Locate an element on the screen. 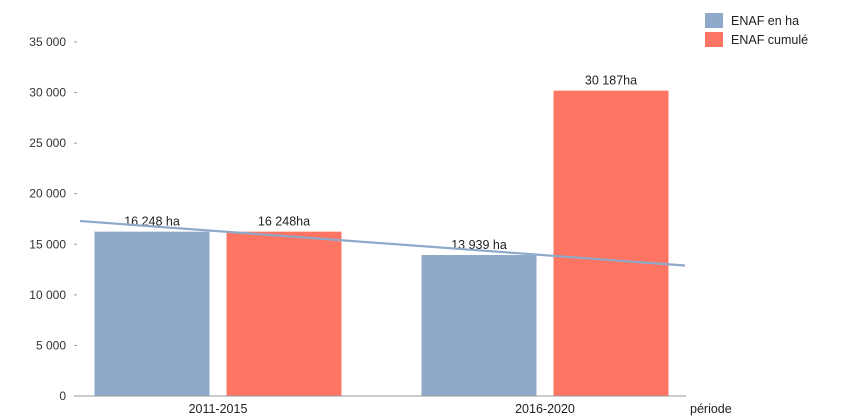 The height and width of the screenshot is (419, 844). data-label: 16 248ha is located at coordinates (284, 222).